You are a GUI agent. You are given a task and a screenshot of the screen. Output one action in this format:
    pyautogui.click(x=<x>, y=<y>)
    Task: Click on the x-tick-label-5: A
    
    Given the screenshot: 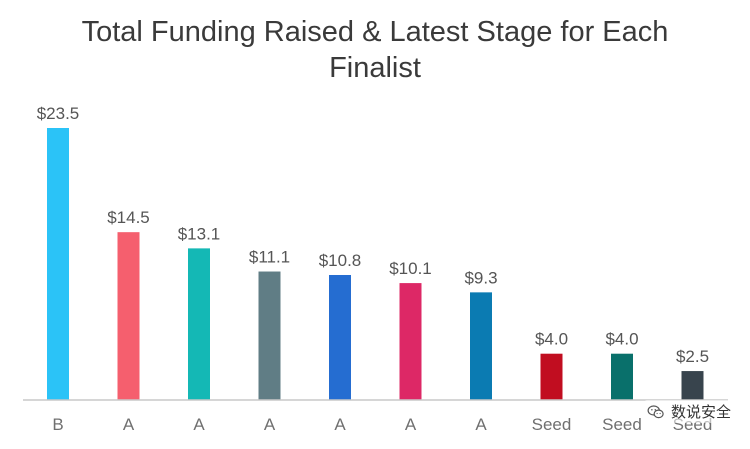 What is the action you would take?
    pyautogui.click(x=340, y=424)
    